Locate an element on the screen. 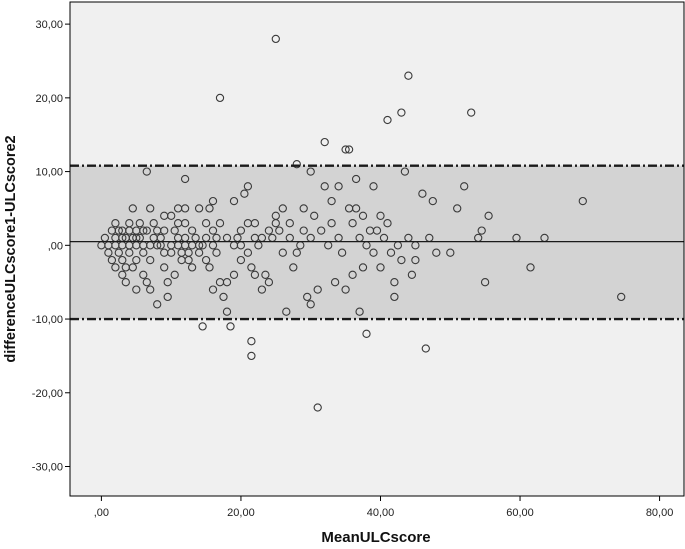 The image size is (685, 549). x-axis: ,00 20,00 40,00 60,00 80,00 is located at coordinates (384, 507).